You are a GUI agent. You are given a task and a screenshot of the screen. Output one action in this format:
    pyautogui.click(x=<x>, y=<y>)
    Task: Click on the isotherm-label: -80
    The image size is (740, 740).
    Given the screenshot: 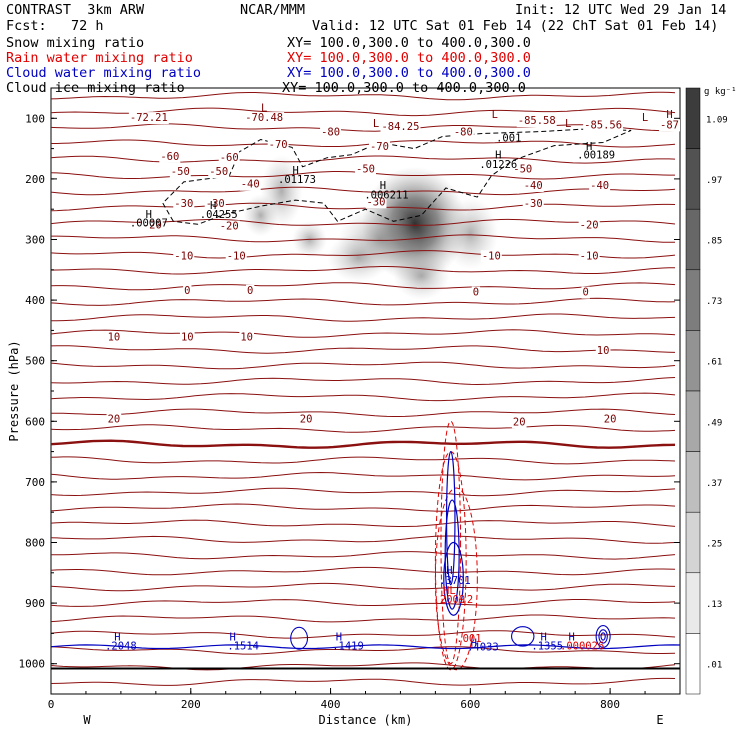 What is the action you would take?
    pyautogui.click(x=330, y=133)
    